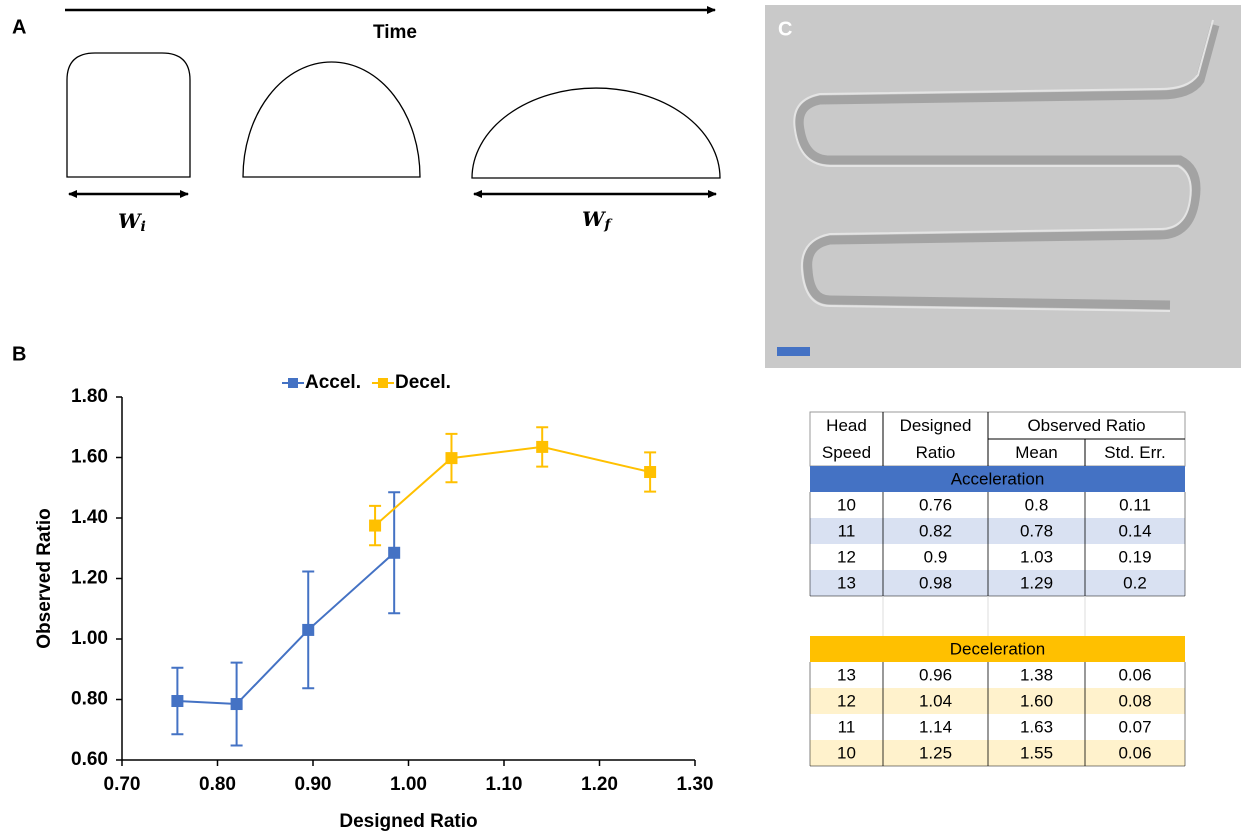 The width and height of the screenshot is (1241, 837). Describe the element at coordinates (935, 582) in the screenshot. I see `table-cell: 0.98` at that location.